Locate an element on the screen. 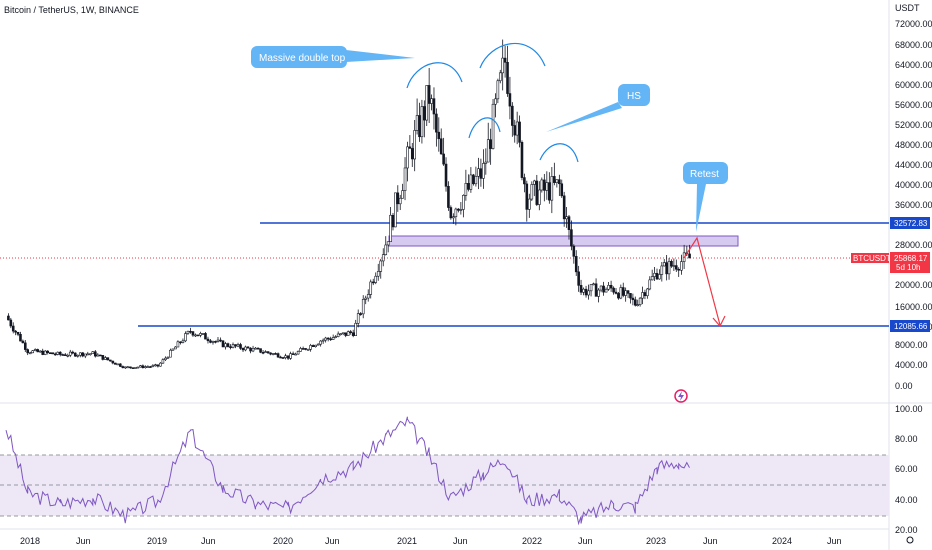  projection-arrow is located at coordinates (704, 282).